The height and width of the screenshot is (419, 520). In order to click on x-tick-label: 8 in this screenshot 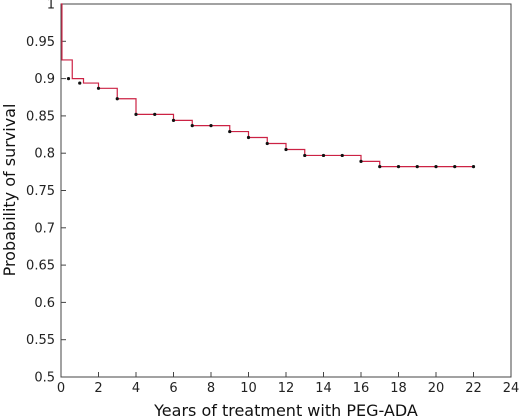, I will do `click(211, 388)`.